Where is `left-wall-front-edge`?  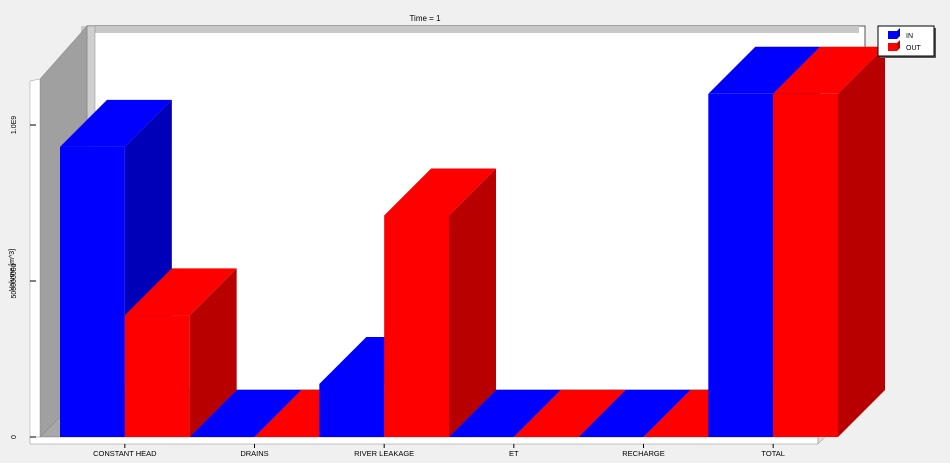
left-wall-front-edge is located at coordinates (35, 259).